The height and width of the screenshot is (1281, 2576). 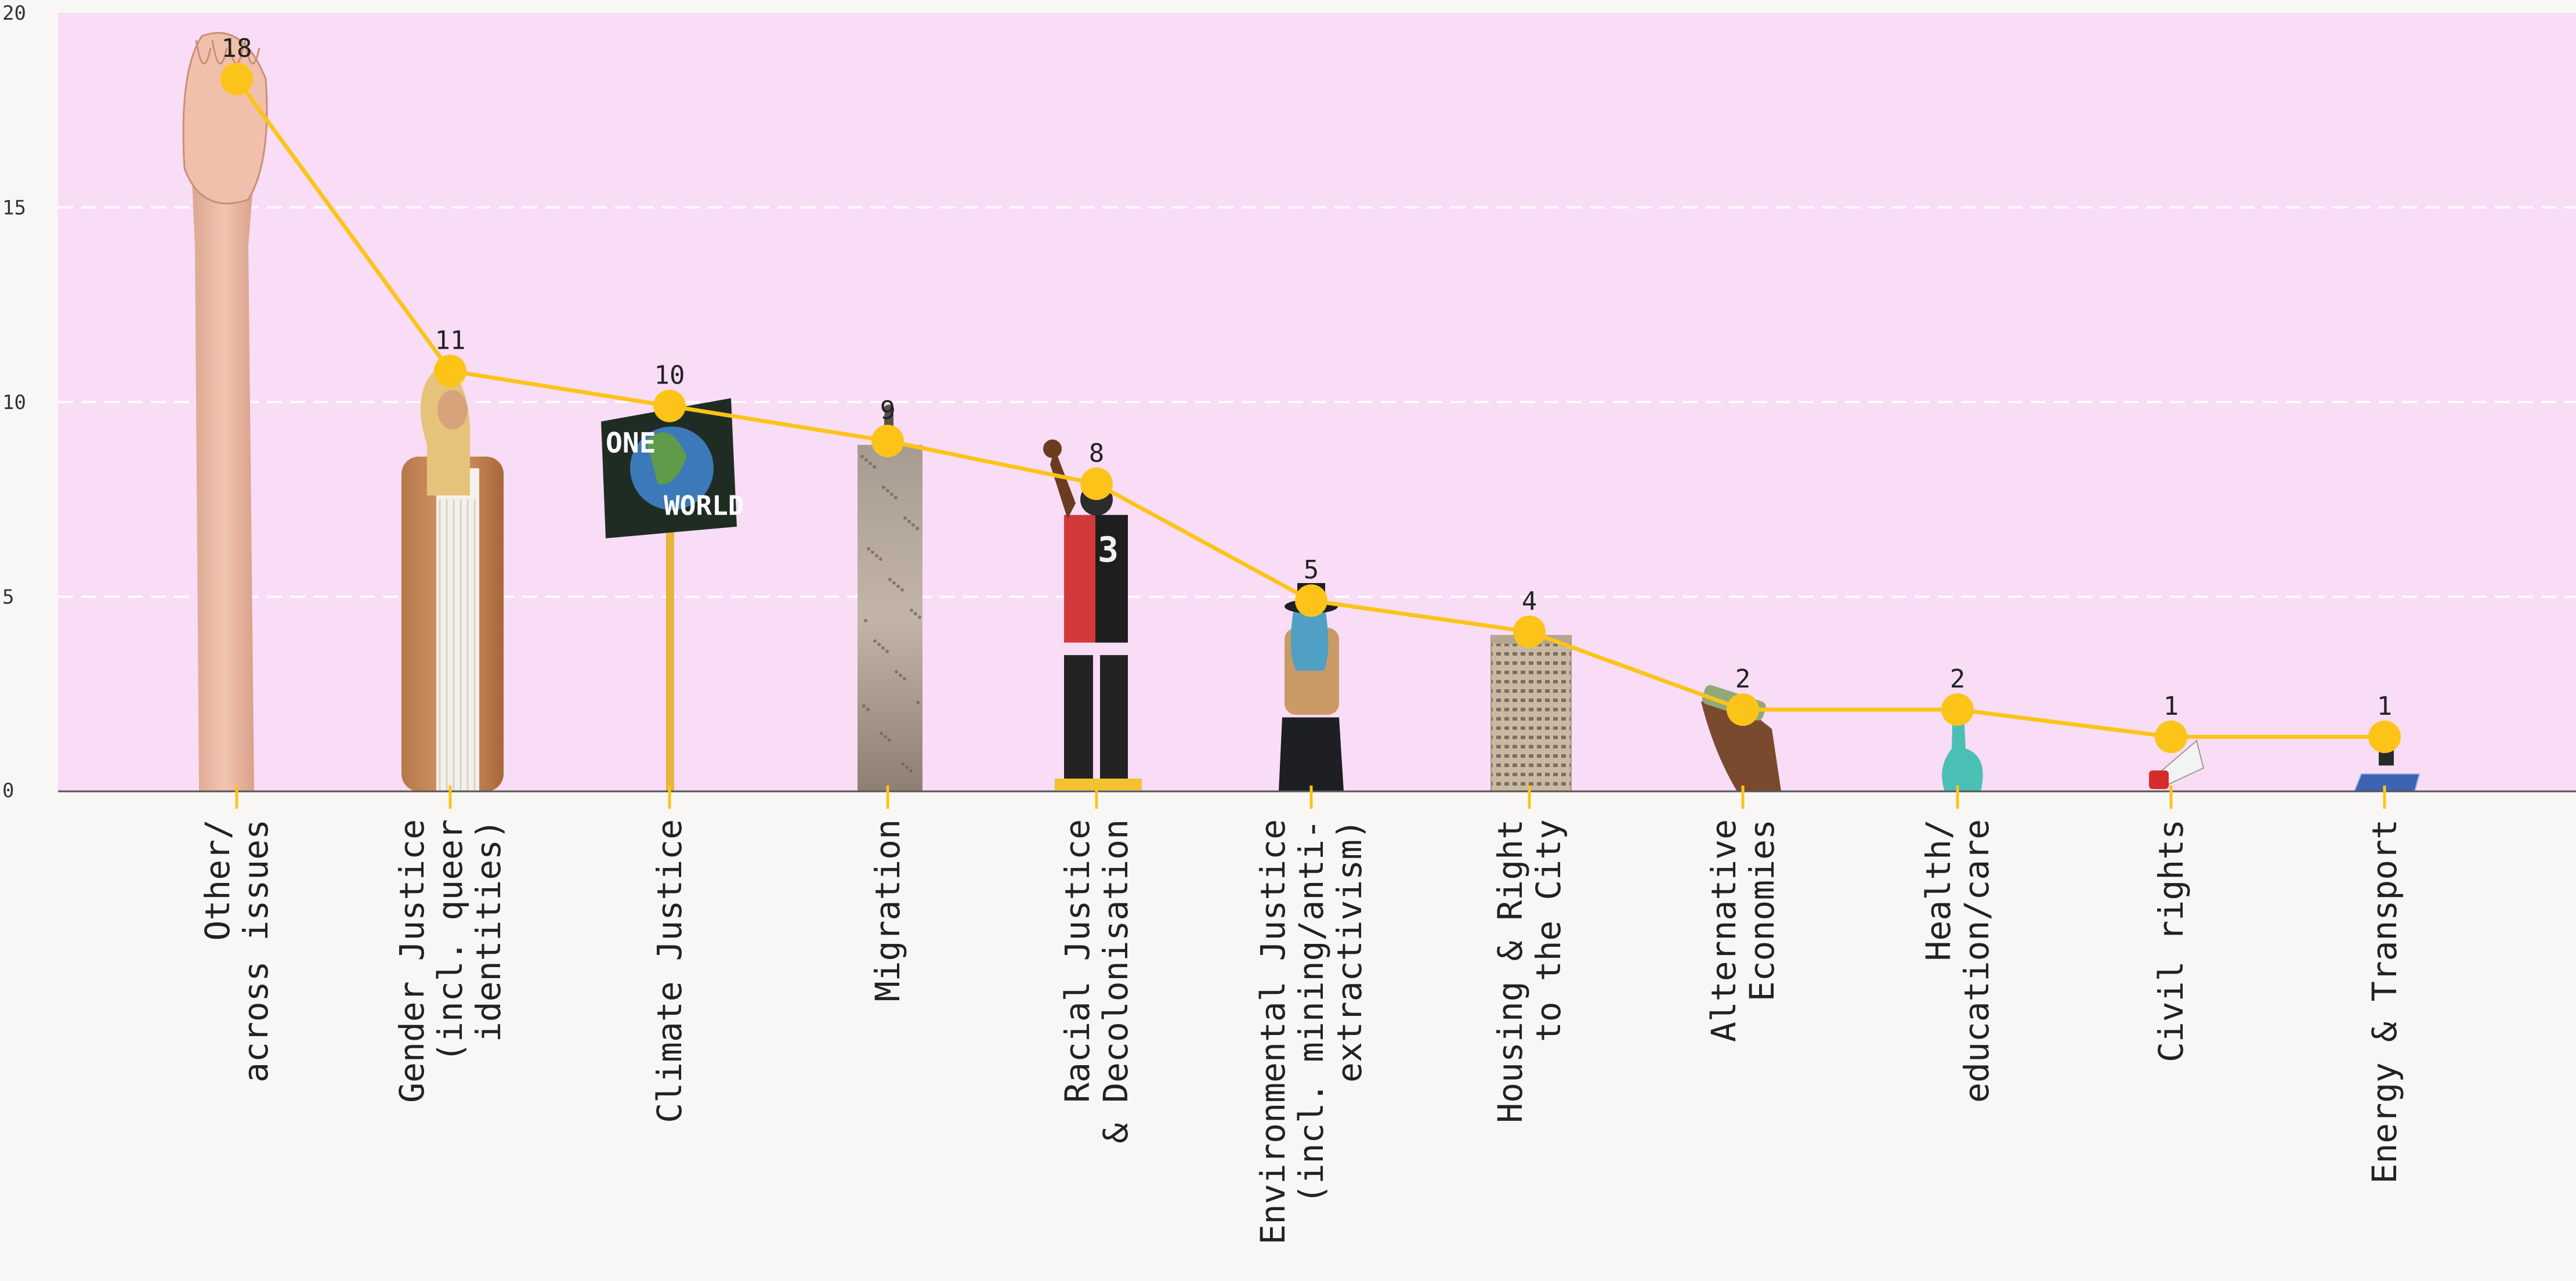 What do you see at coordinates (1311, 1011) in the screenshot?
I see `category-label-line: (incl. mining/anti-` at bounding box center [1311, 1011].